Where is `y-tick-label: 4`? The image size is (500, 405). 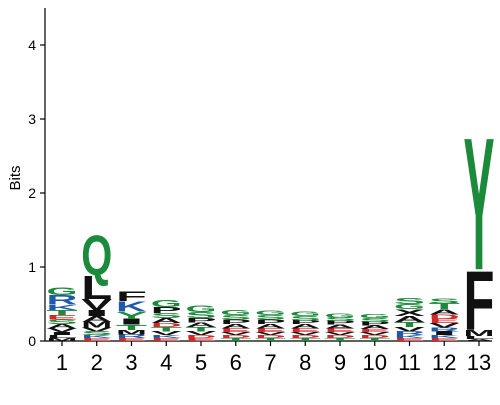
y-tick-label: 4 is located at coordinates (32, 45).